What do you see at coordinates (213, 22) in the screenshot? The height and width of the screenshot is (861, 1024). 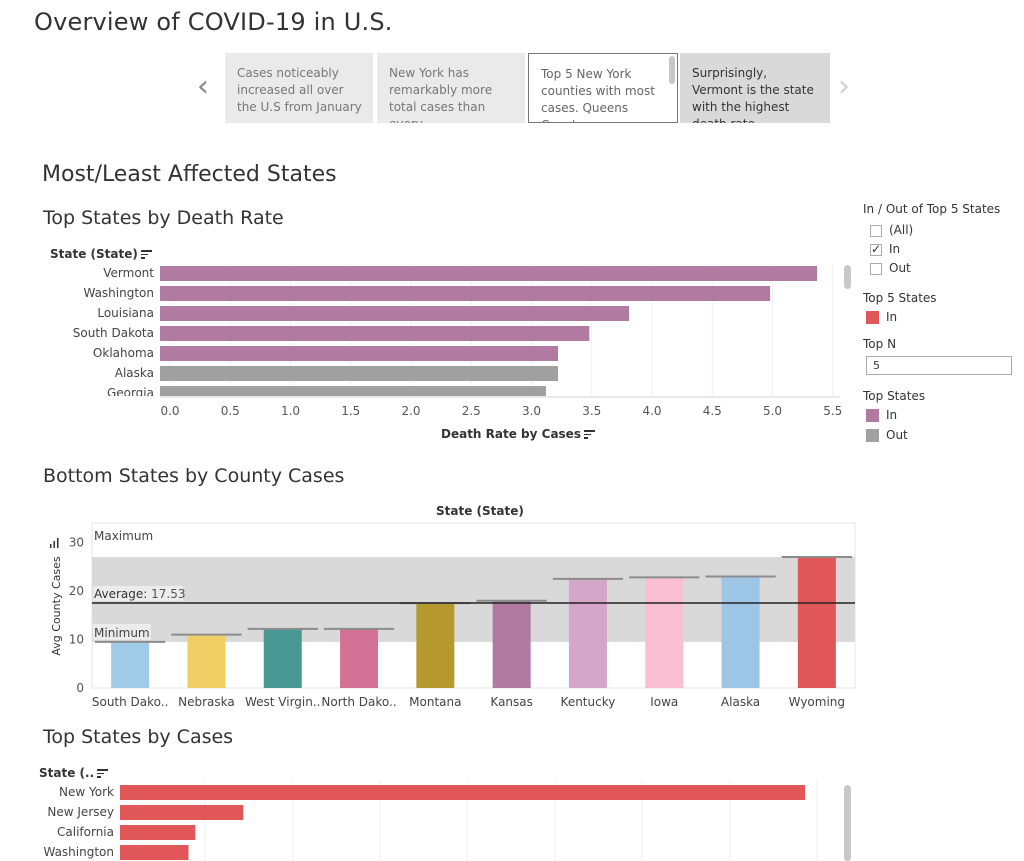 I see `page-title: Overview of COVID-19 in U.S.` at bounding box center [213, 22].